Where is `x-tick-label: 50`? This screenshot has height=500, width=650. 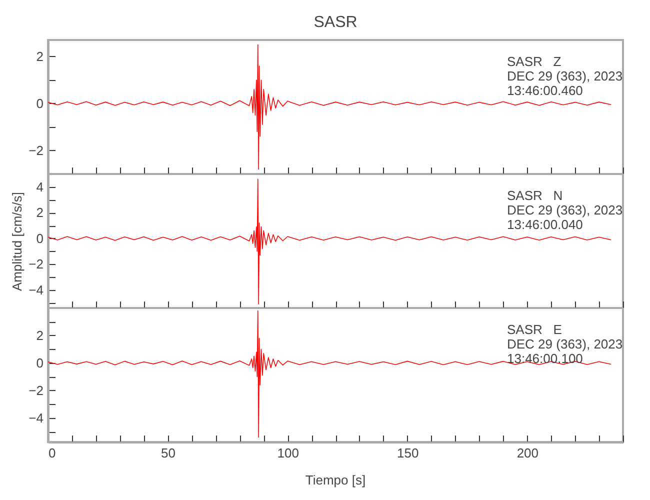
x-tick-label: 50 is located at coordinates (168, 453).